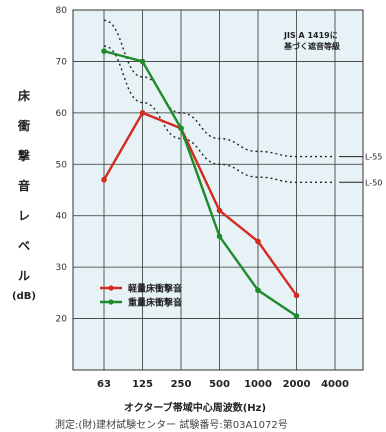 The height and width of the screenshot is (432, 386). What do you see at coordinates (62, 62) in the screenshot?
I see `y-tick-label: 70` at bounding box center [62, 62].